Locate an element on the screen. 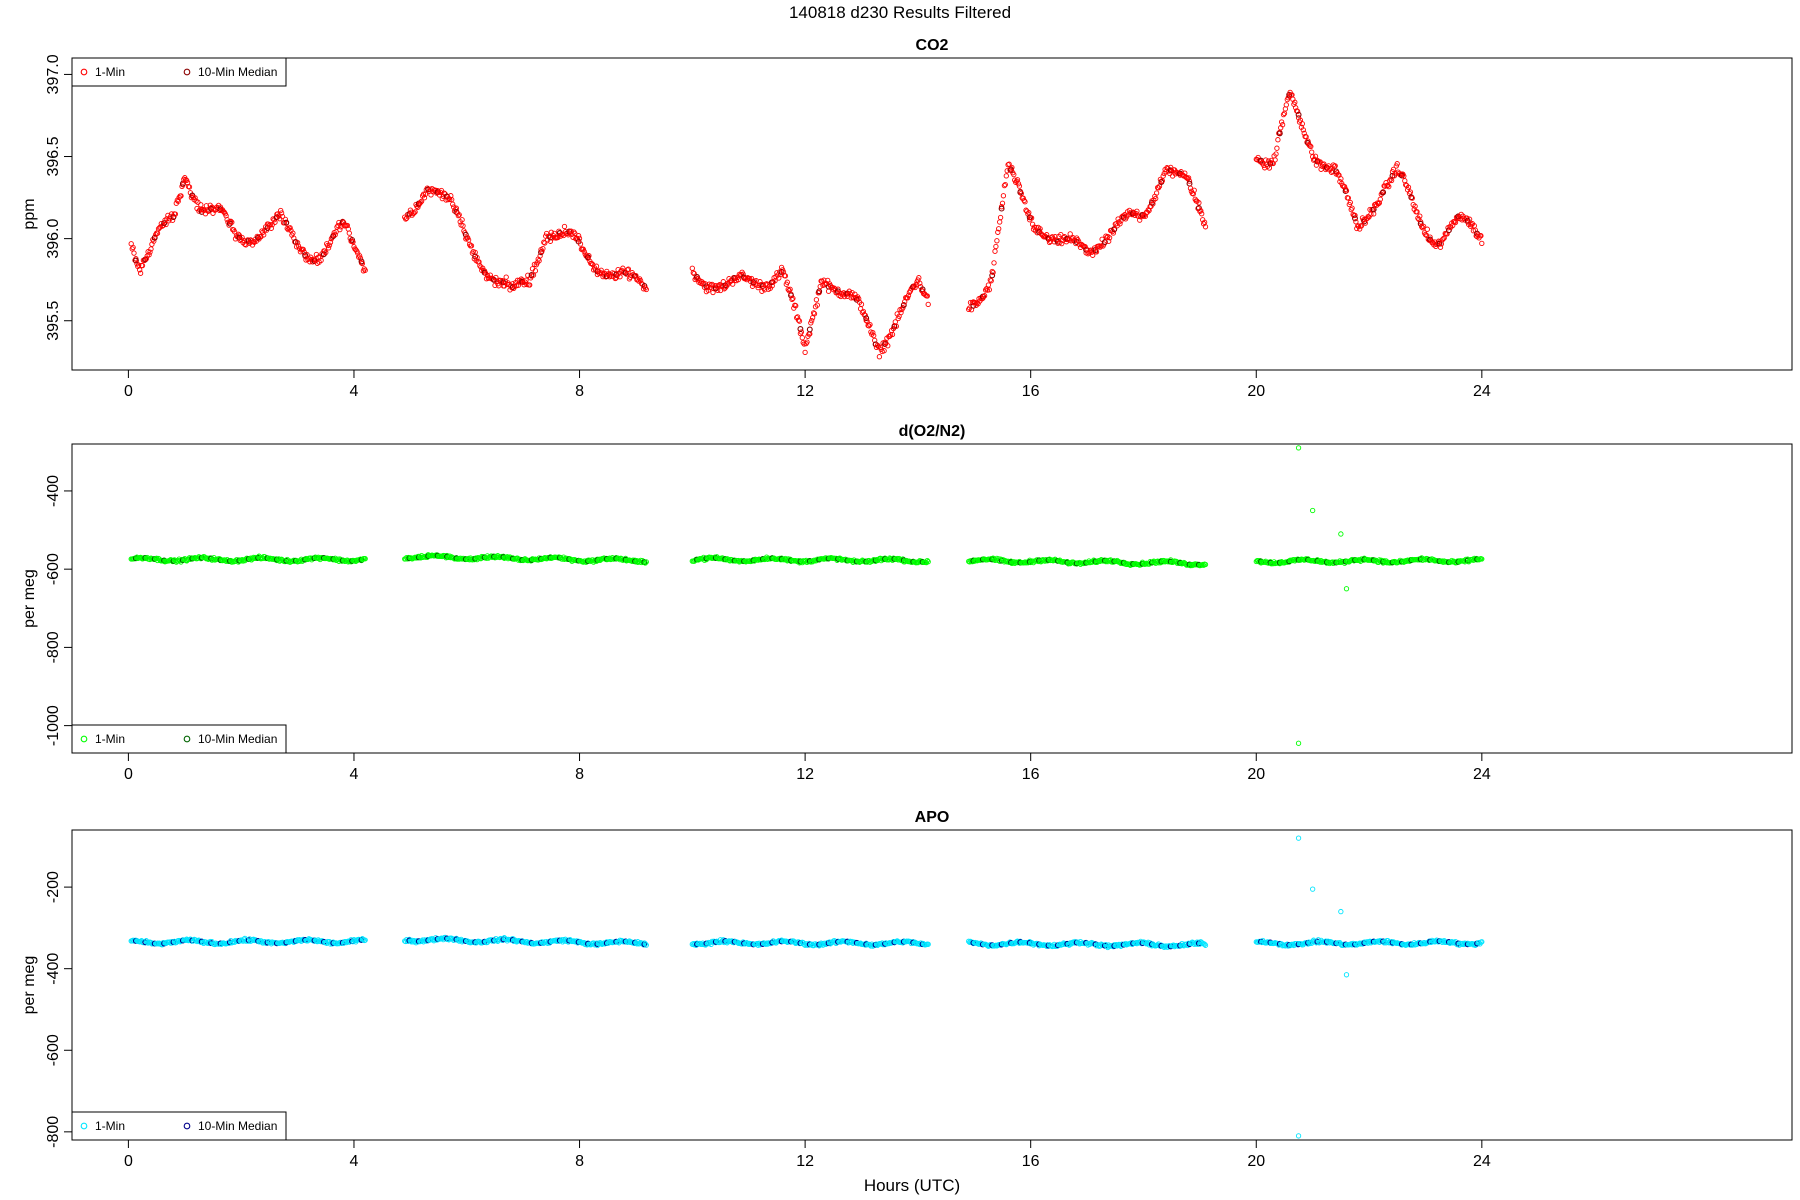 This screenshot has width=1800, height=1200. x-tick-label: 20 is located at coordinates (1256, 774).